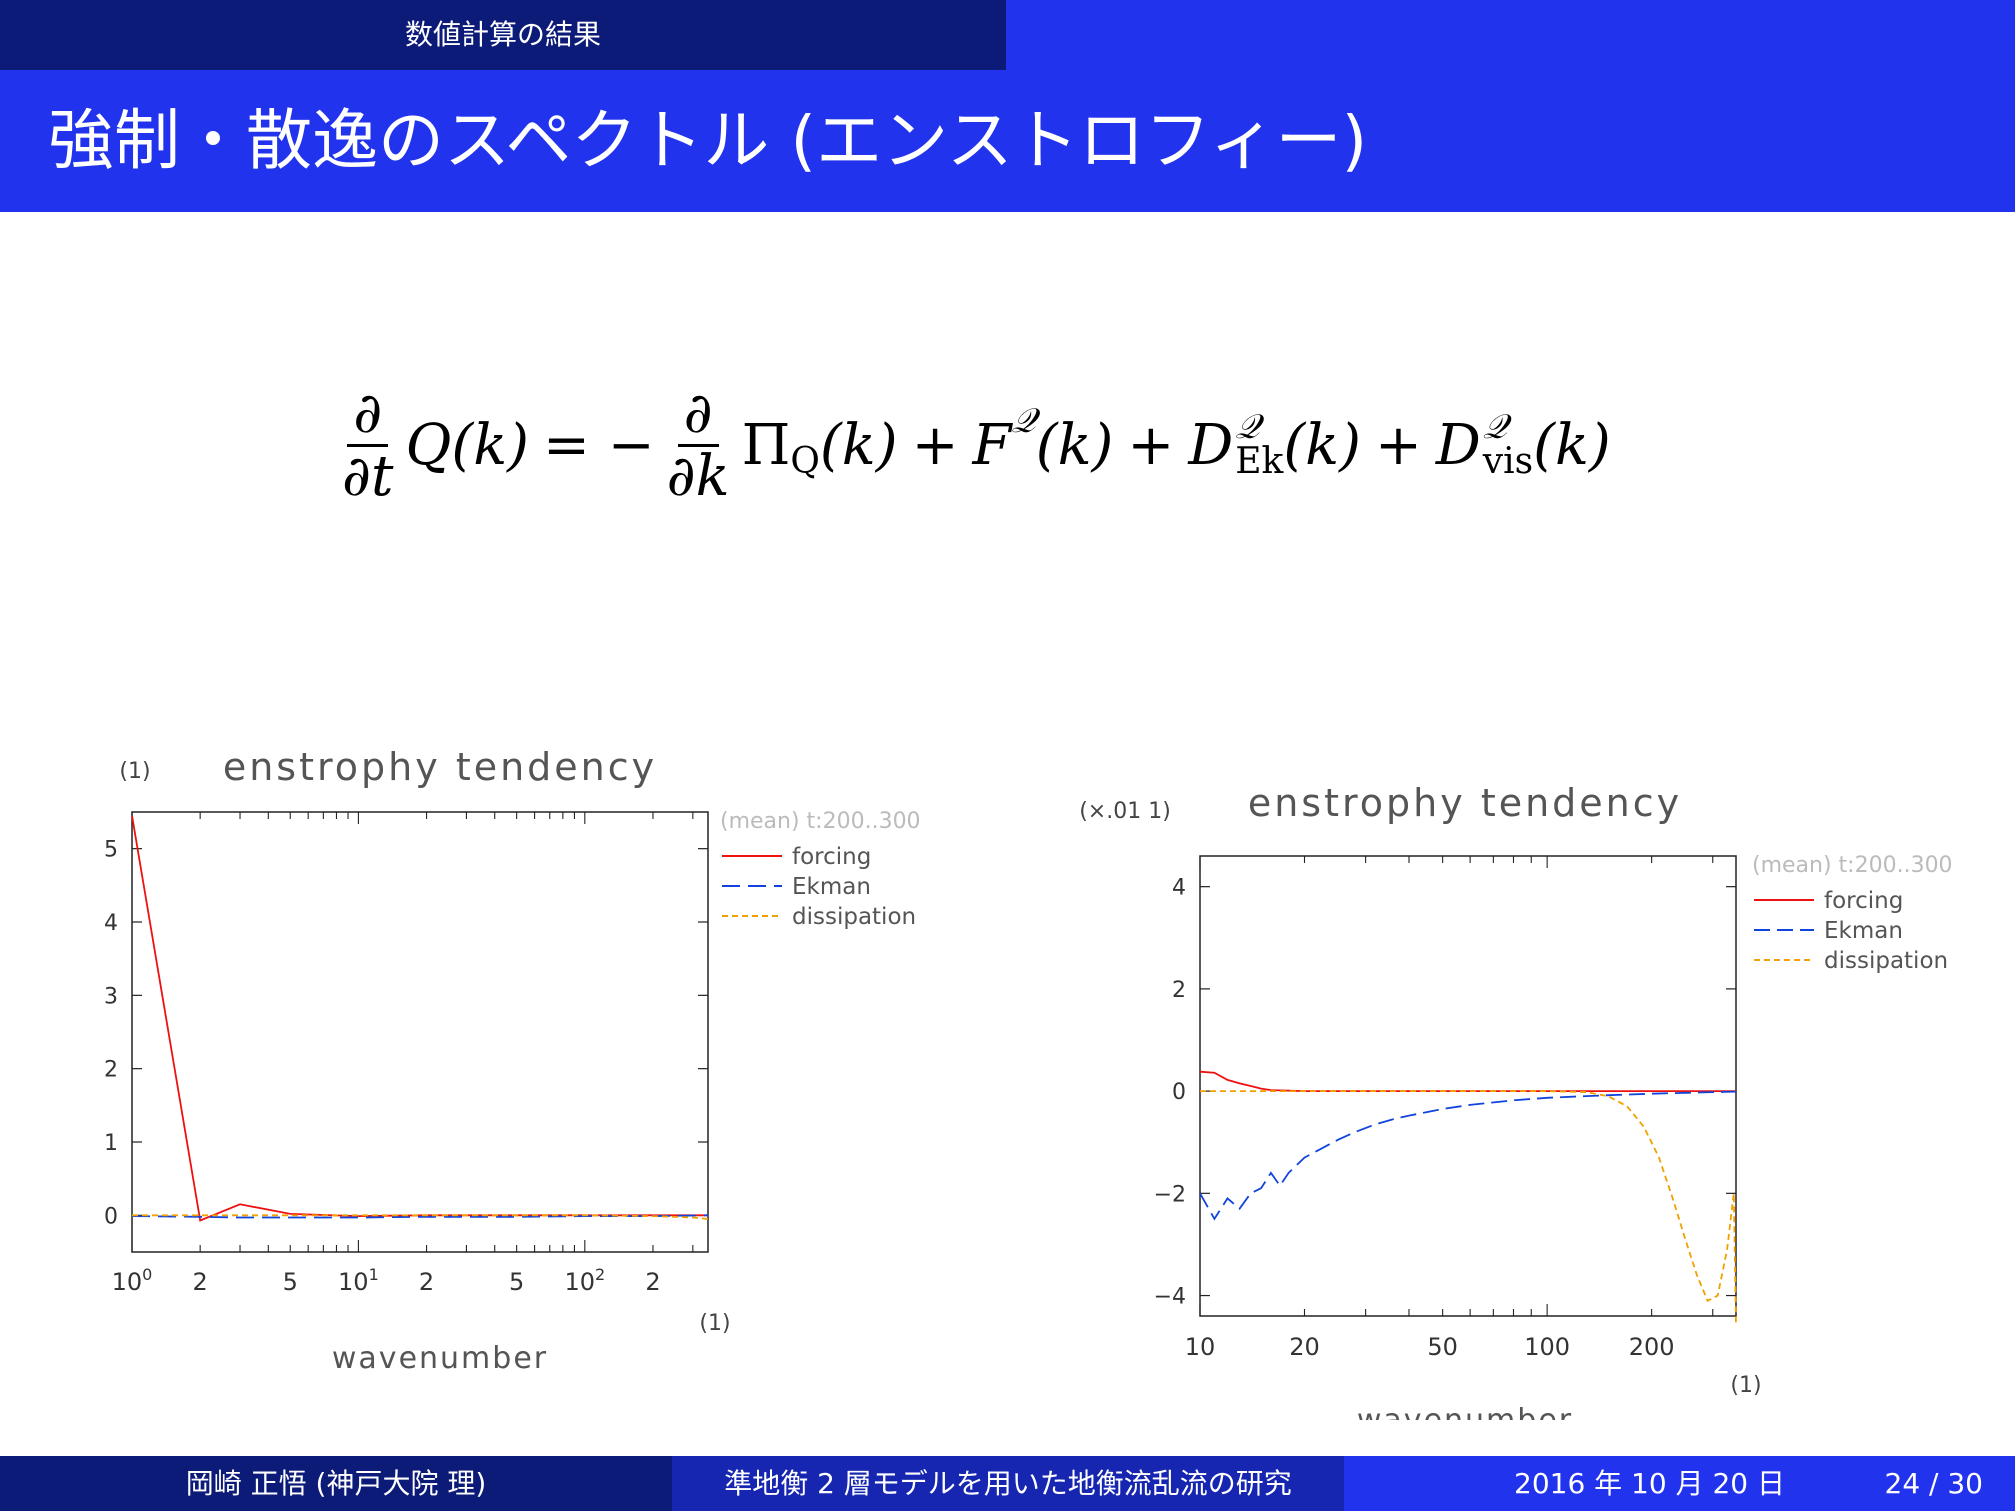 This screenshot has width=2015, height=1511. What do you see at coordinates (503, 35) in the screenshot?
I see `section-title: 数値計算の結果` at bounding box center [503, 35].